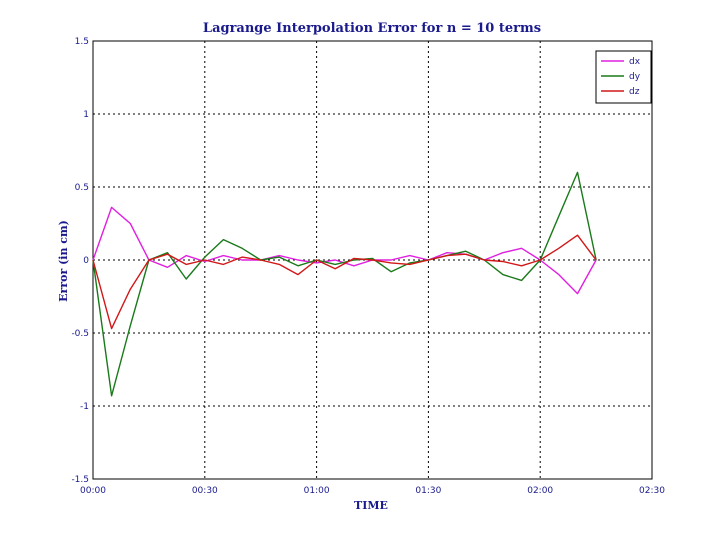 The height and width of the screenshot is (540, 720). I want to click on y-tick-label: 1.5, so click(82, 42).